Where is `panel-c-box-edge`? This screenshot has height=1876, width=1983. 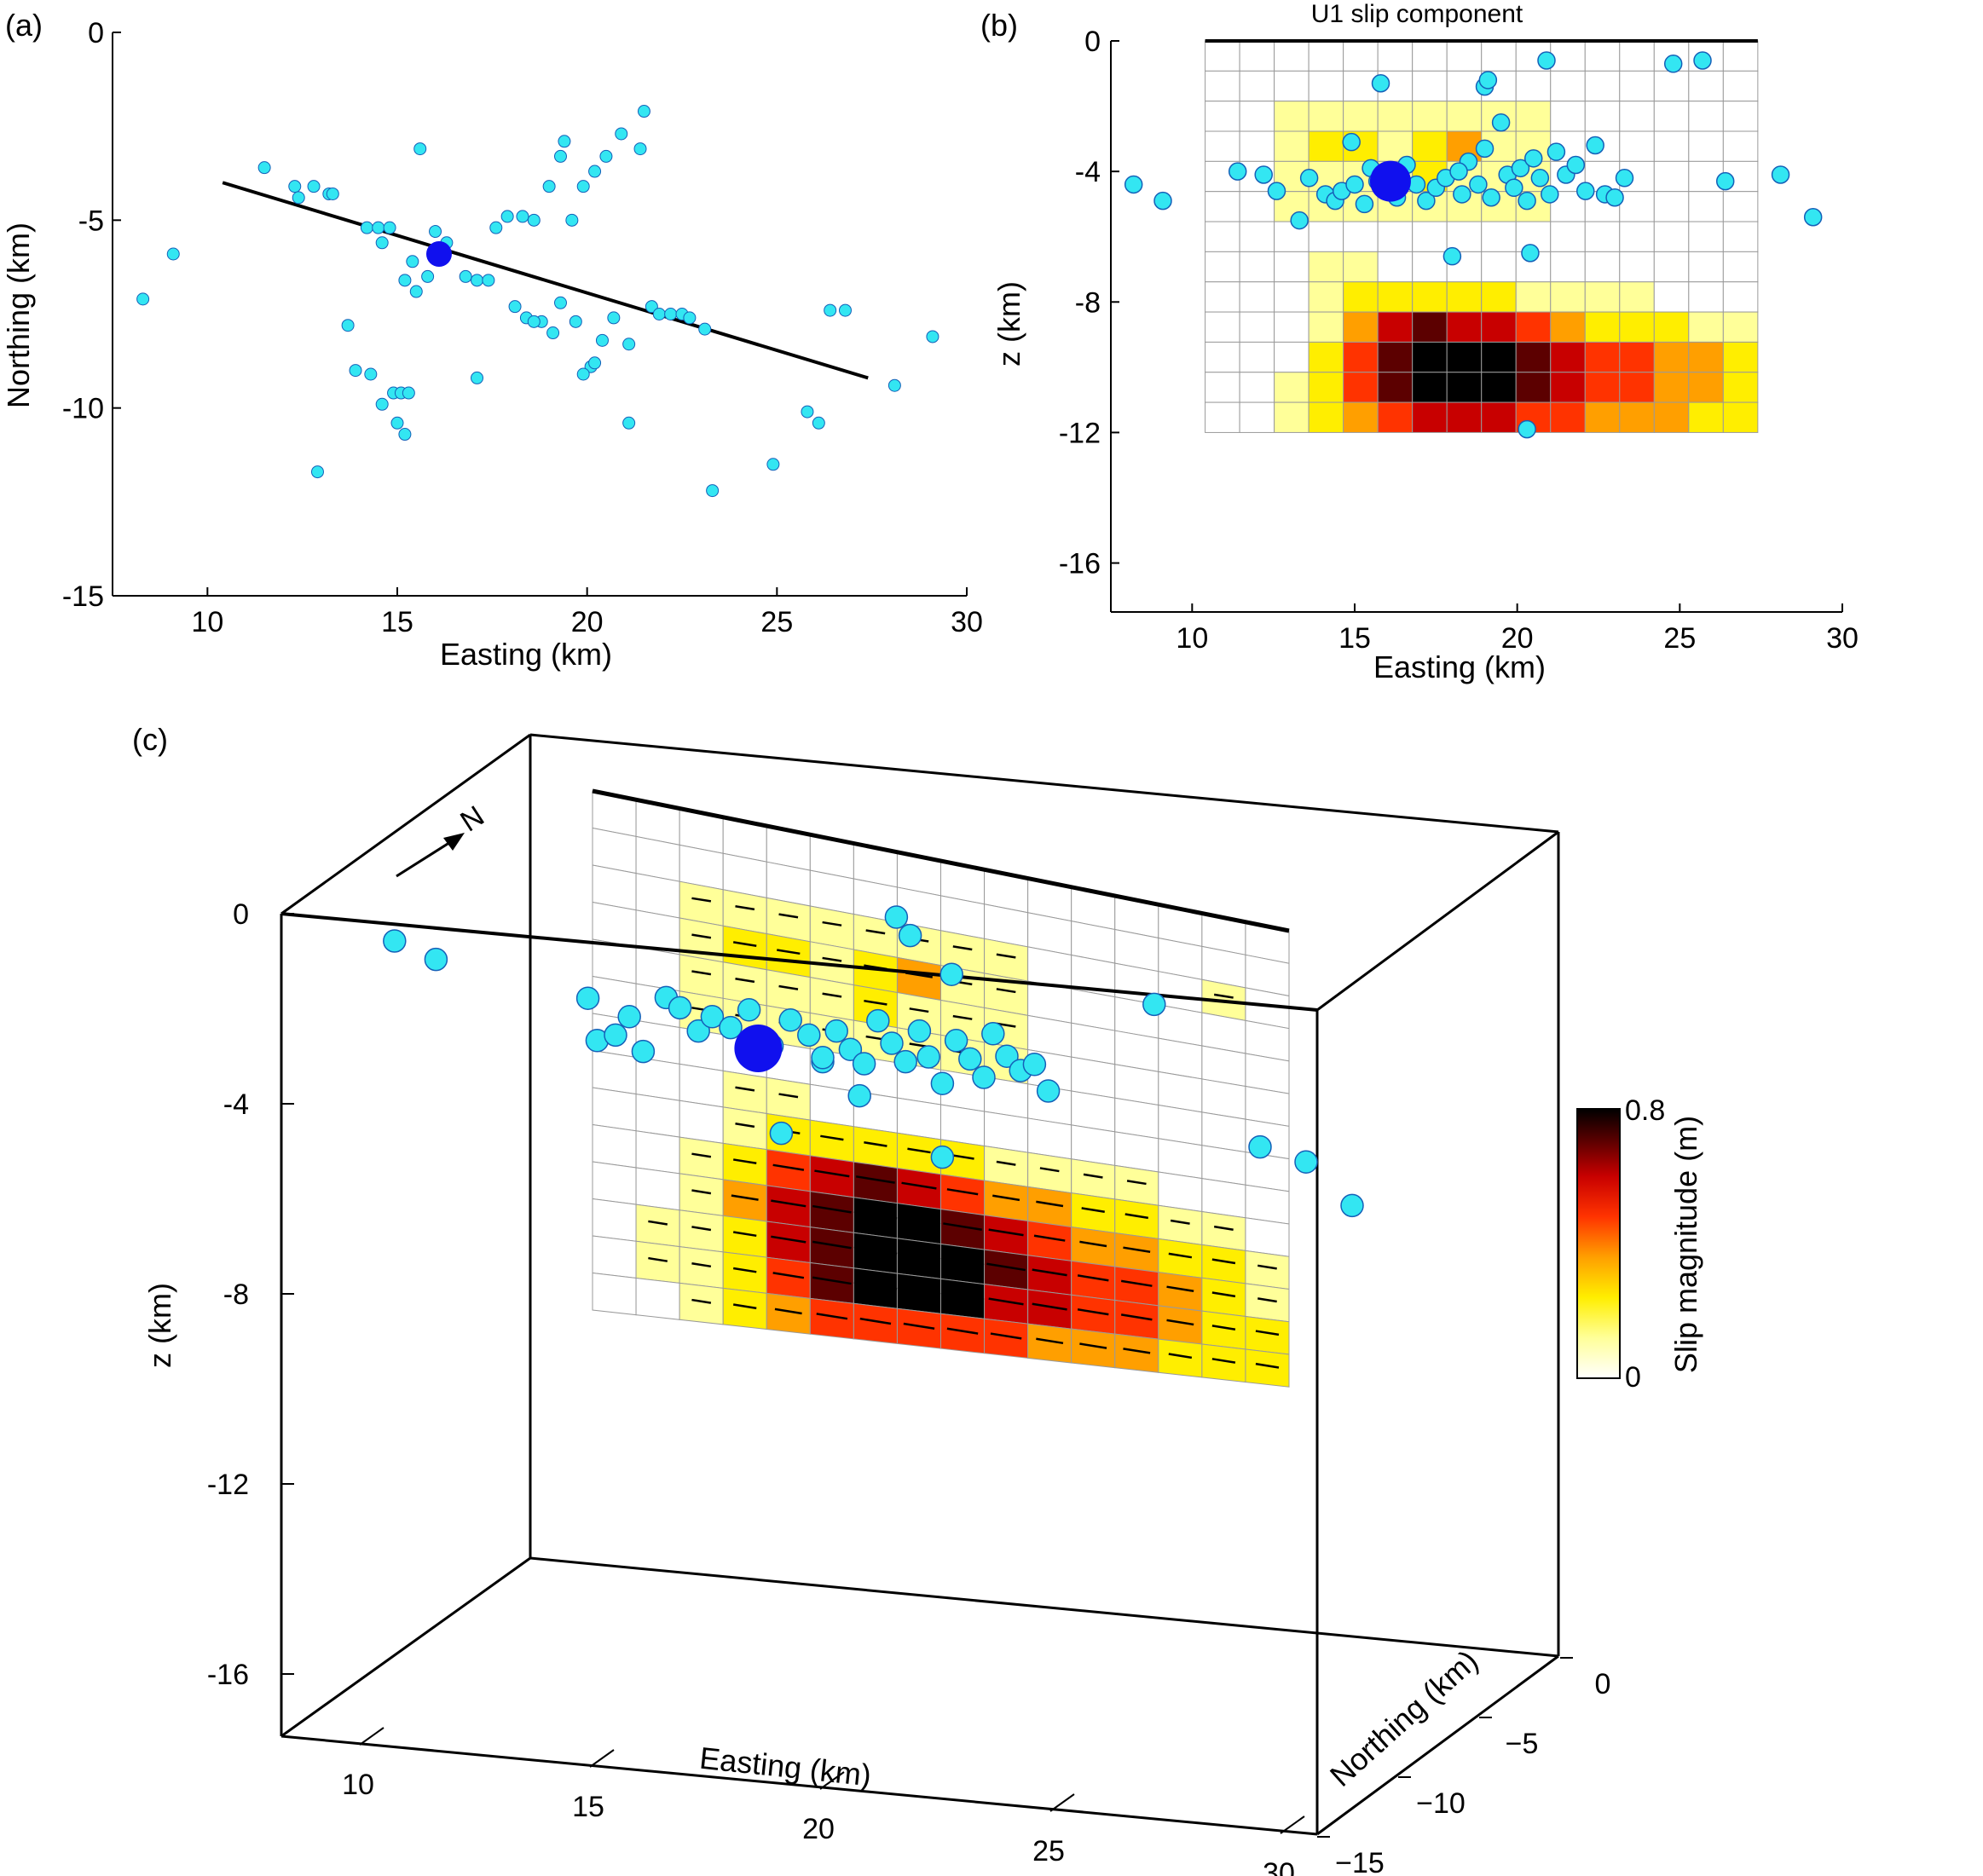 panel-c-box-edge is located at coordinates (405, 1647).